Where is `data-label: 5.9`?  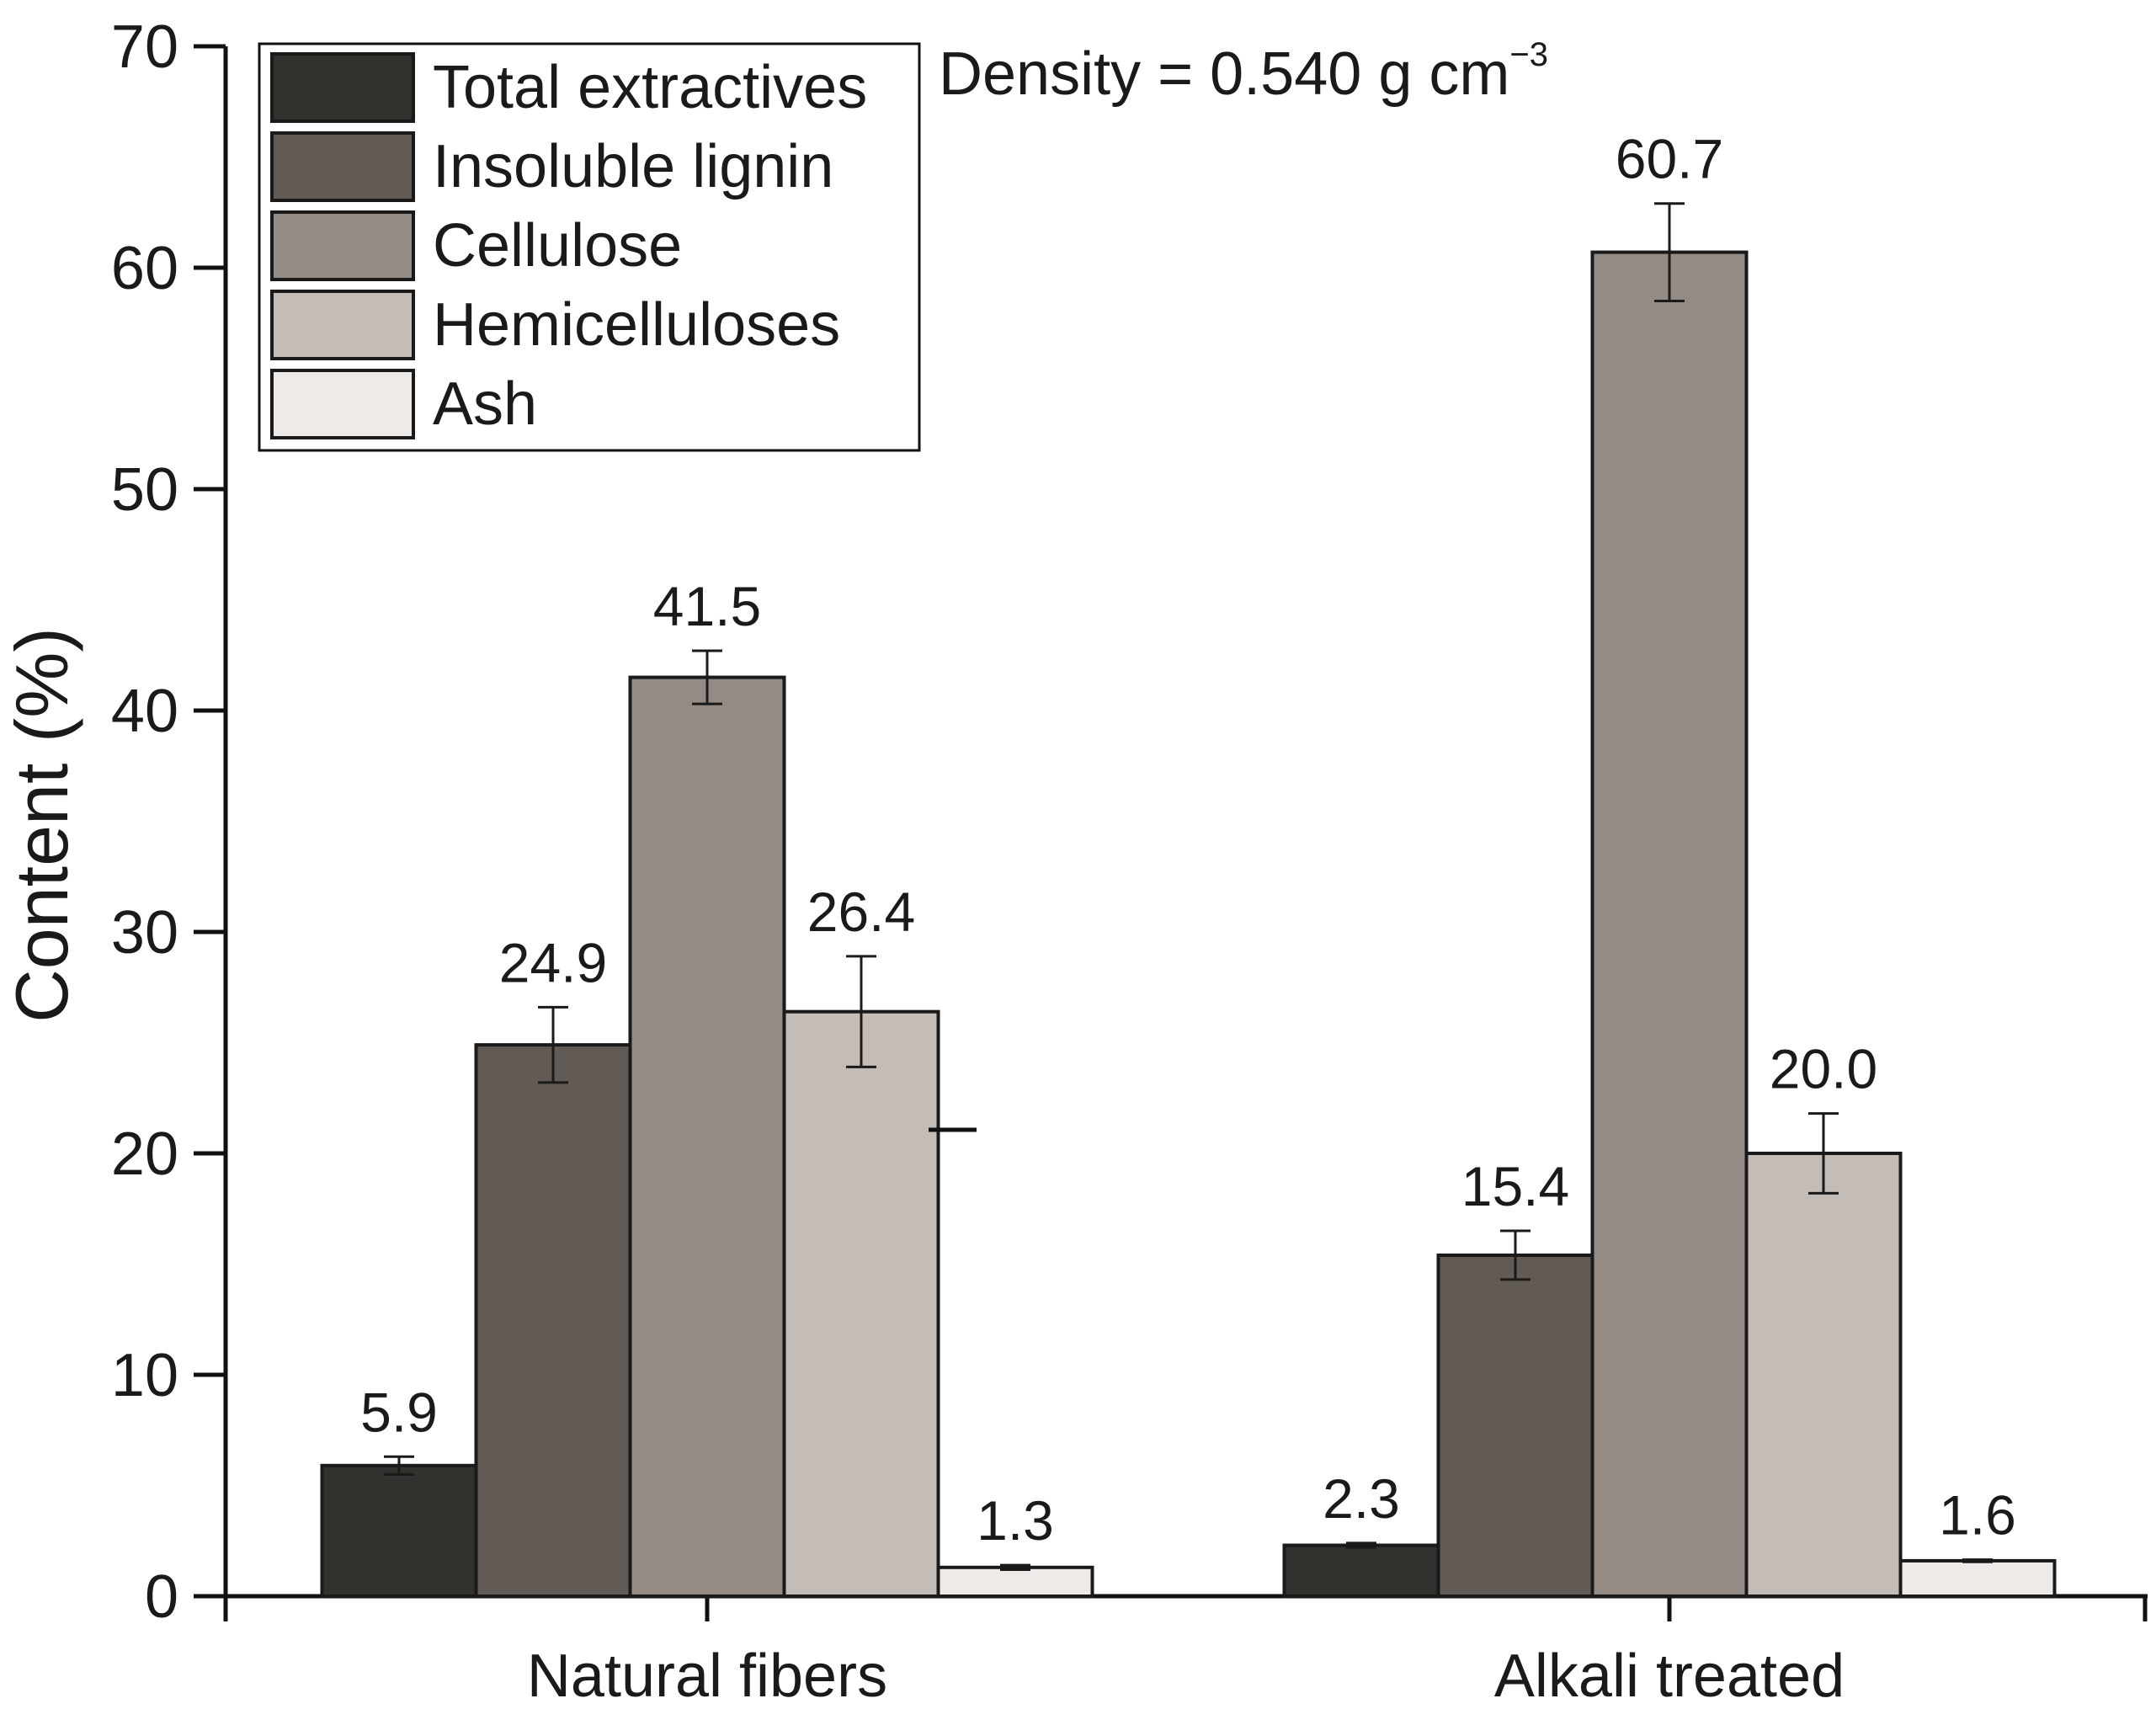 data-label: 5.9 is located at coordinates (399, 1412).